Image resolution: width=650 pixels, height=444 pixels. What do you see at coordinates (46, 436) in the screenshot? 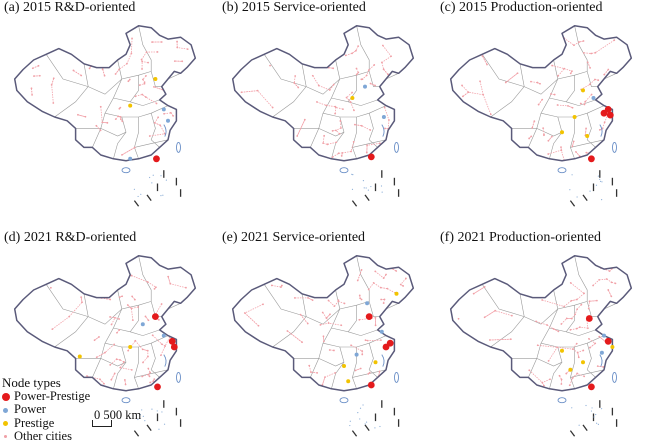
I see `legend-item-other-cities: Other cities` at bounding box center [46, 436].